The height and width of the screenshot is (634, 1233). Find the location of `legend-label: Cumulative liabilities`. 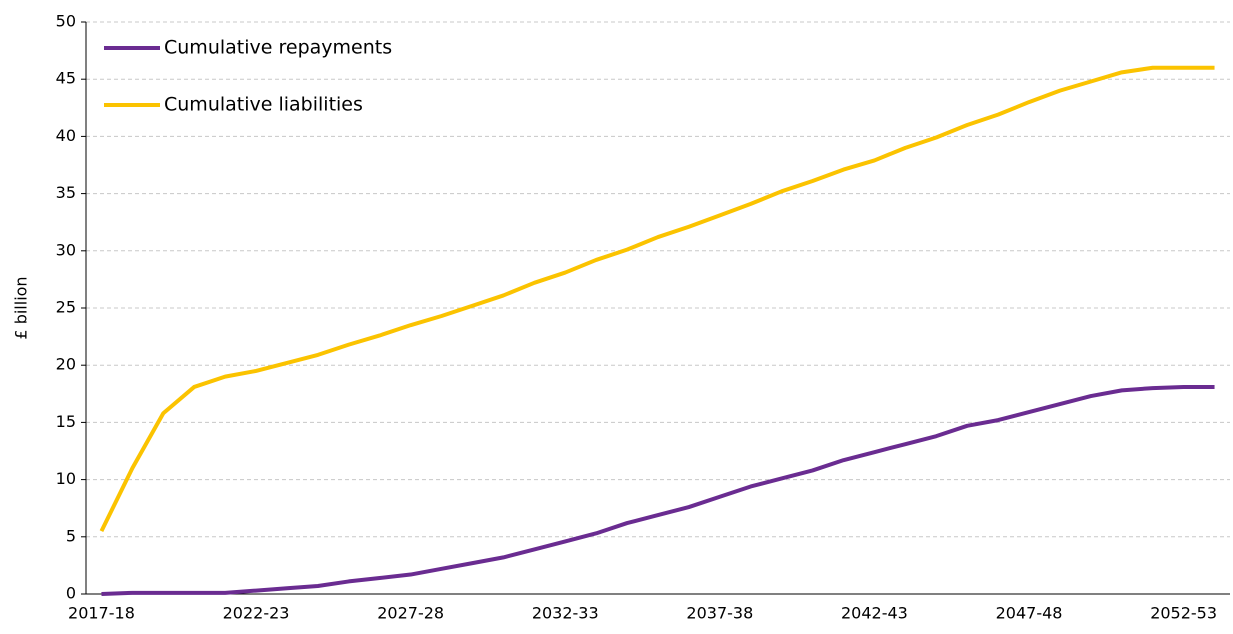

legend-label: Cumulative liabilities is located at coordinates (263, 105).